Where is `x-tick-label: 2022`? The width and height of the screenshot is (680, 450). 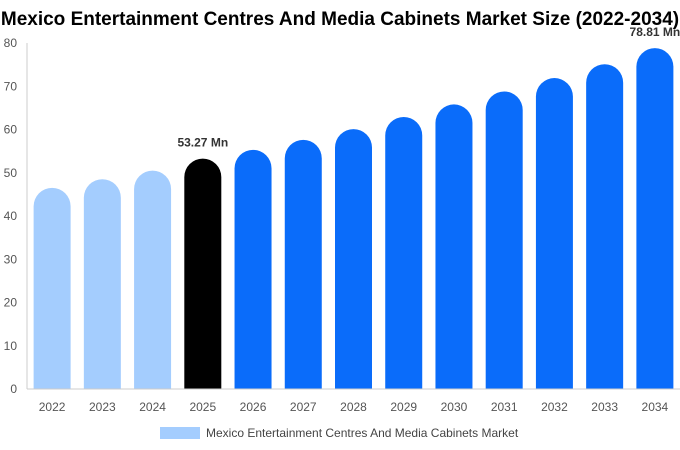 x-tick-label: 2022 is located at coordinates (52, 407).